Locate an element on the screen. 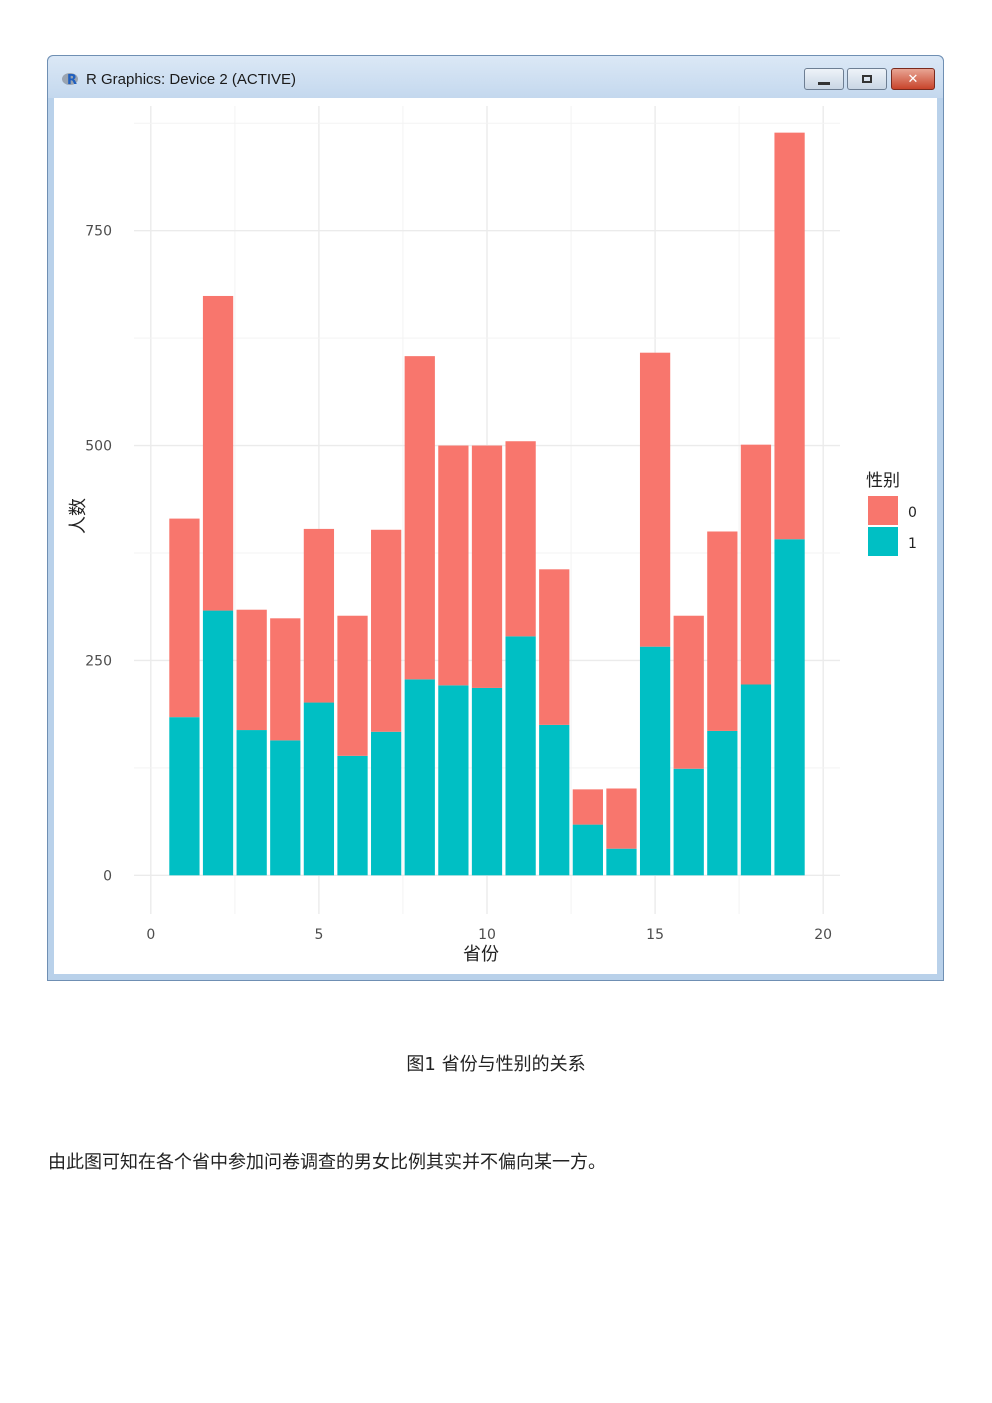 The width and height of the screenshot is (992, 1403). minimize-icon is located at coordinates (824, 83).